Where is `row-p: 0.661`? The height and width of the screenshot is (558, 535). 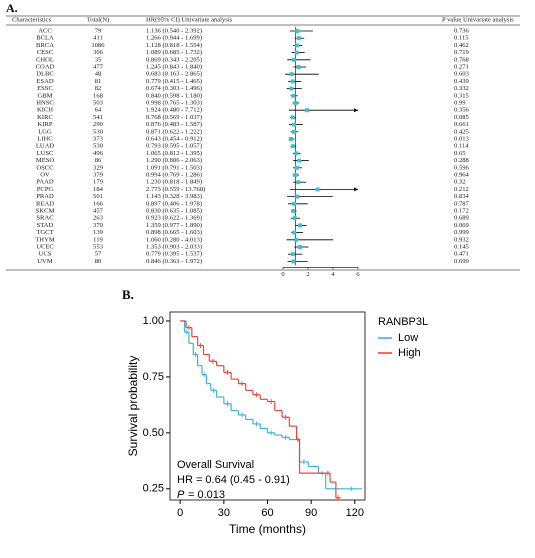 row-p: 0.661 is located at coordinates (461, 124).